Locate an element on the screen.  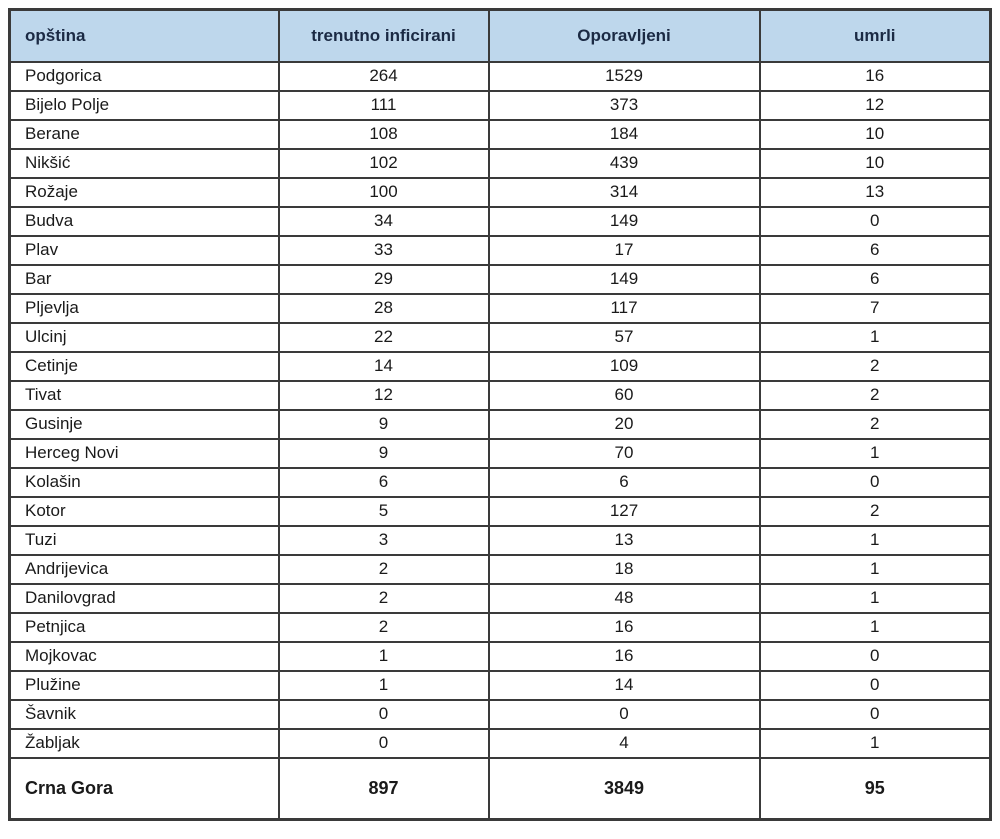
table-row: Gusinje 9 20 2 is located at coordinates (500, 424).